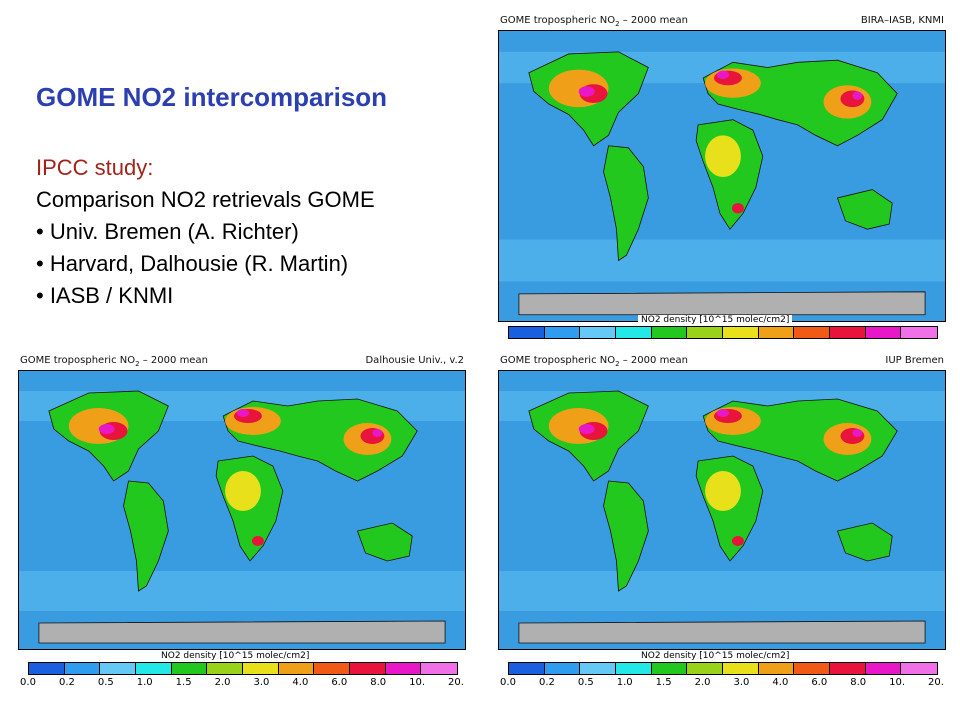 Image resolution: width=960 pixels, height=720 pixels. I want to click on body-intro: Comparison NO2 retrievals GOME, so click(205, 199).